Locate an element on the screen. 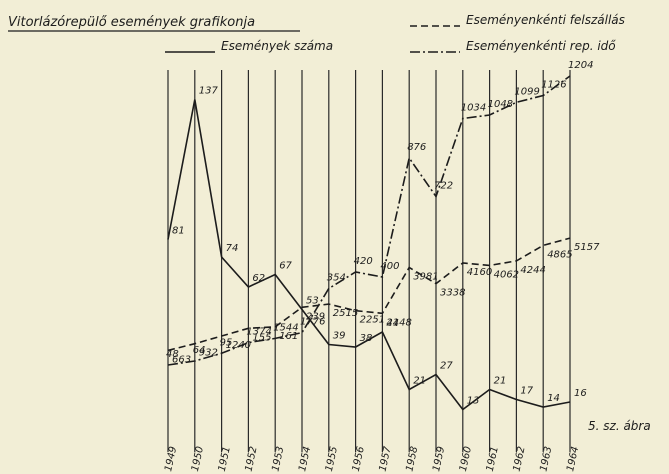 This screenshot has width=669, height=474. data-label: 1034 is located at coordinates (473, 108).